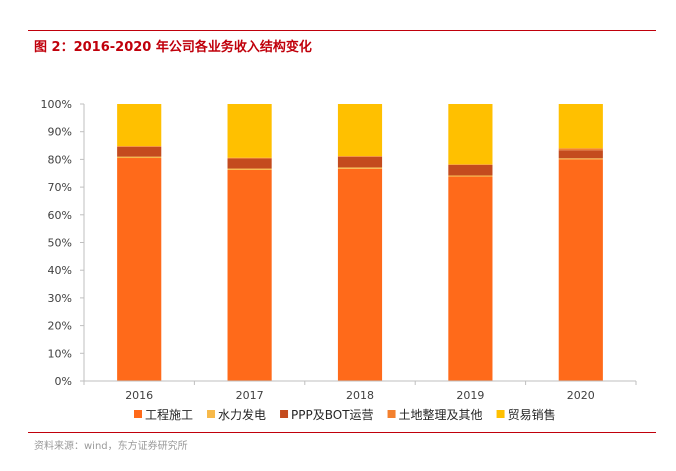 This screenshot has height=471, width=676. I want to click on bar-segment-s4-2018, so click(360, 130).